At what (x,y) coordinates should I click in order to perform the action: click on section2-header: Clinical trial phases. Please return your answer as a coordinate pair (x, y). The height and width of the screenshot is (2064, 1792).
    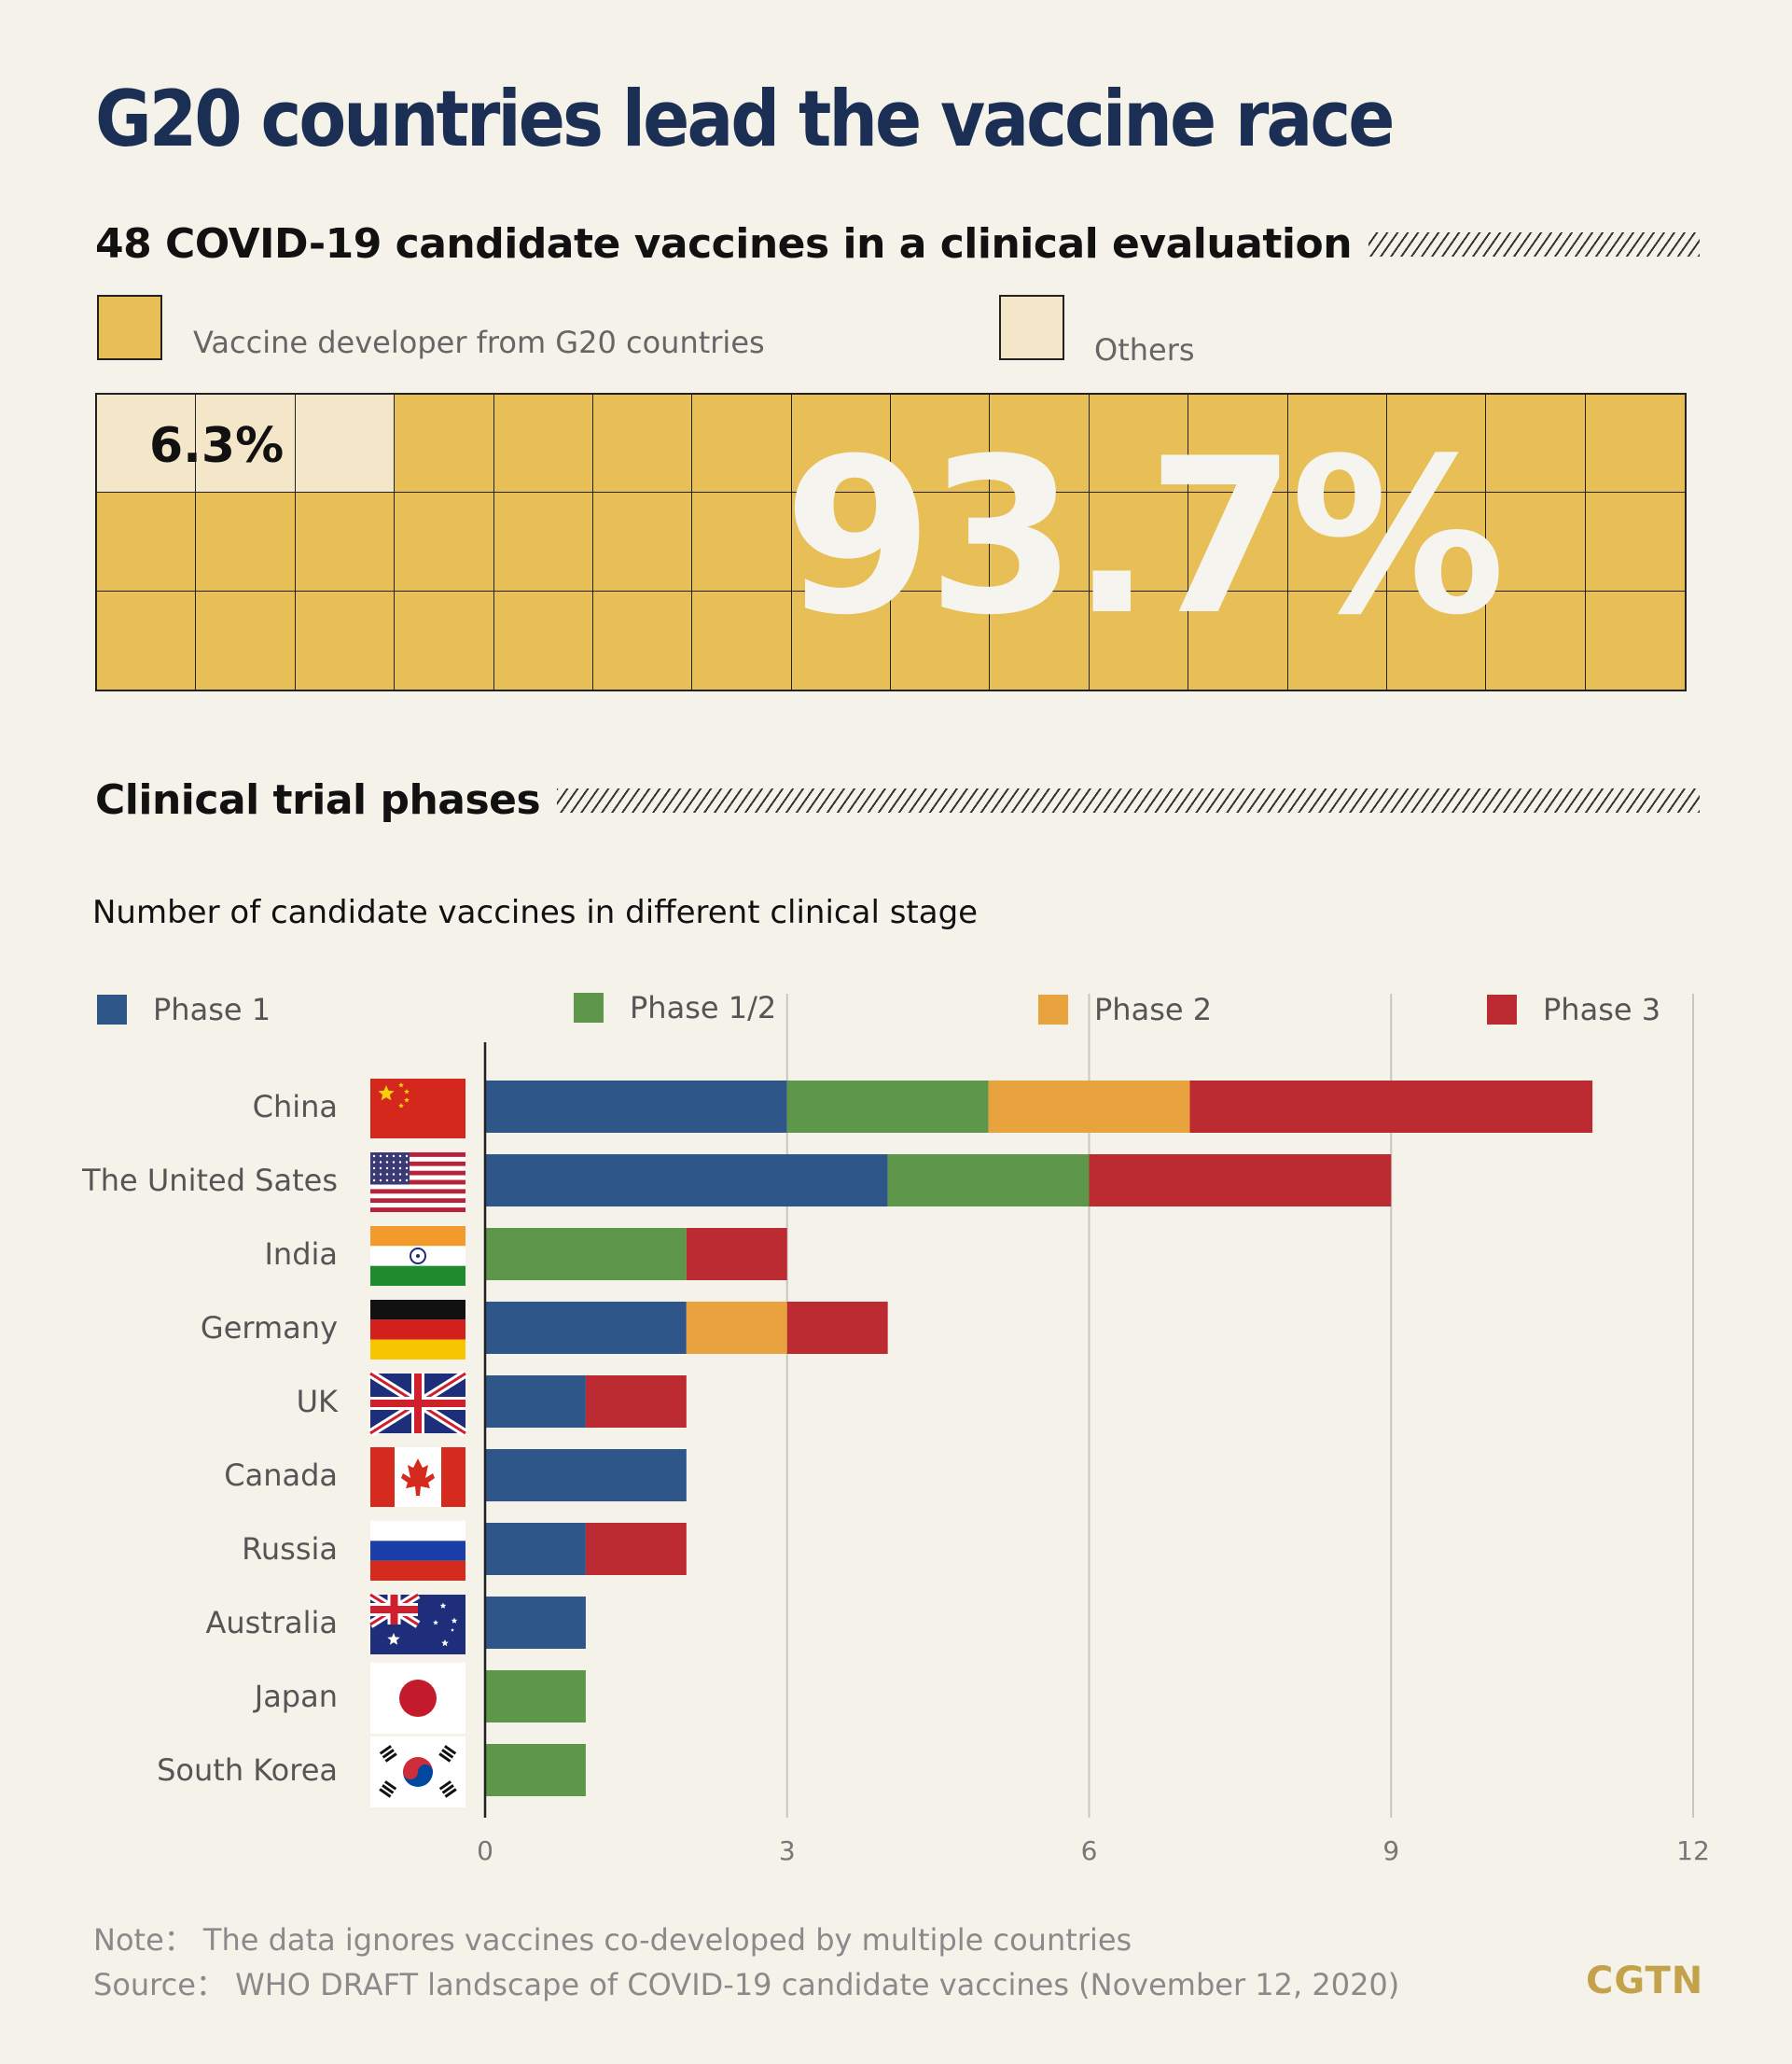
    Looking at the image, I should click on (897, 800).